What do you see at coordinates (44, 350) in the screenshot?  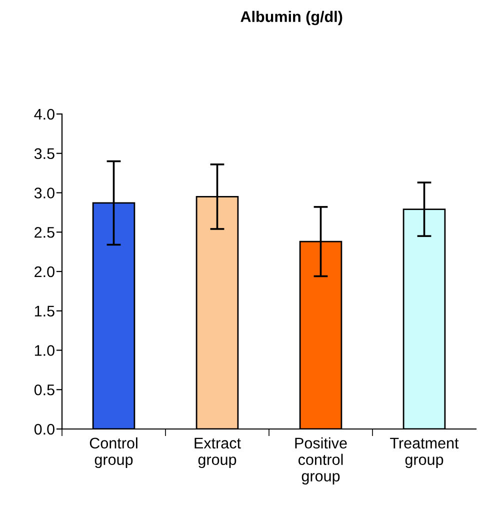 I see `y-tick-label: 1.0` at bounding box center [44, 350].